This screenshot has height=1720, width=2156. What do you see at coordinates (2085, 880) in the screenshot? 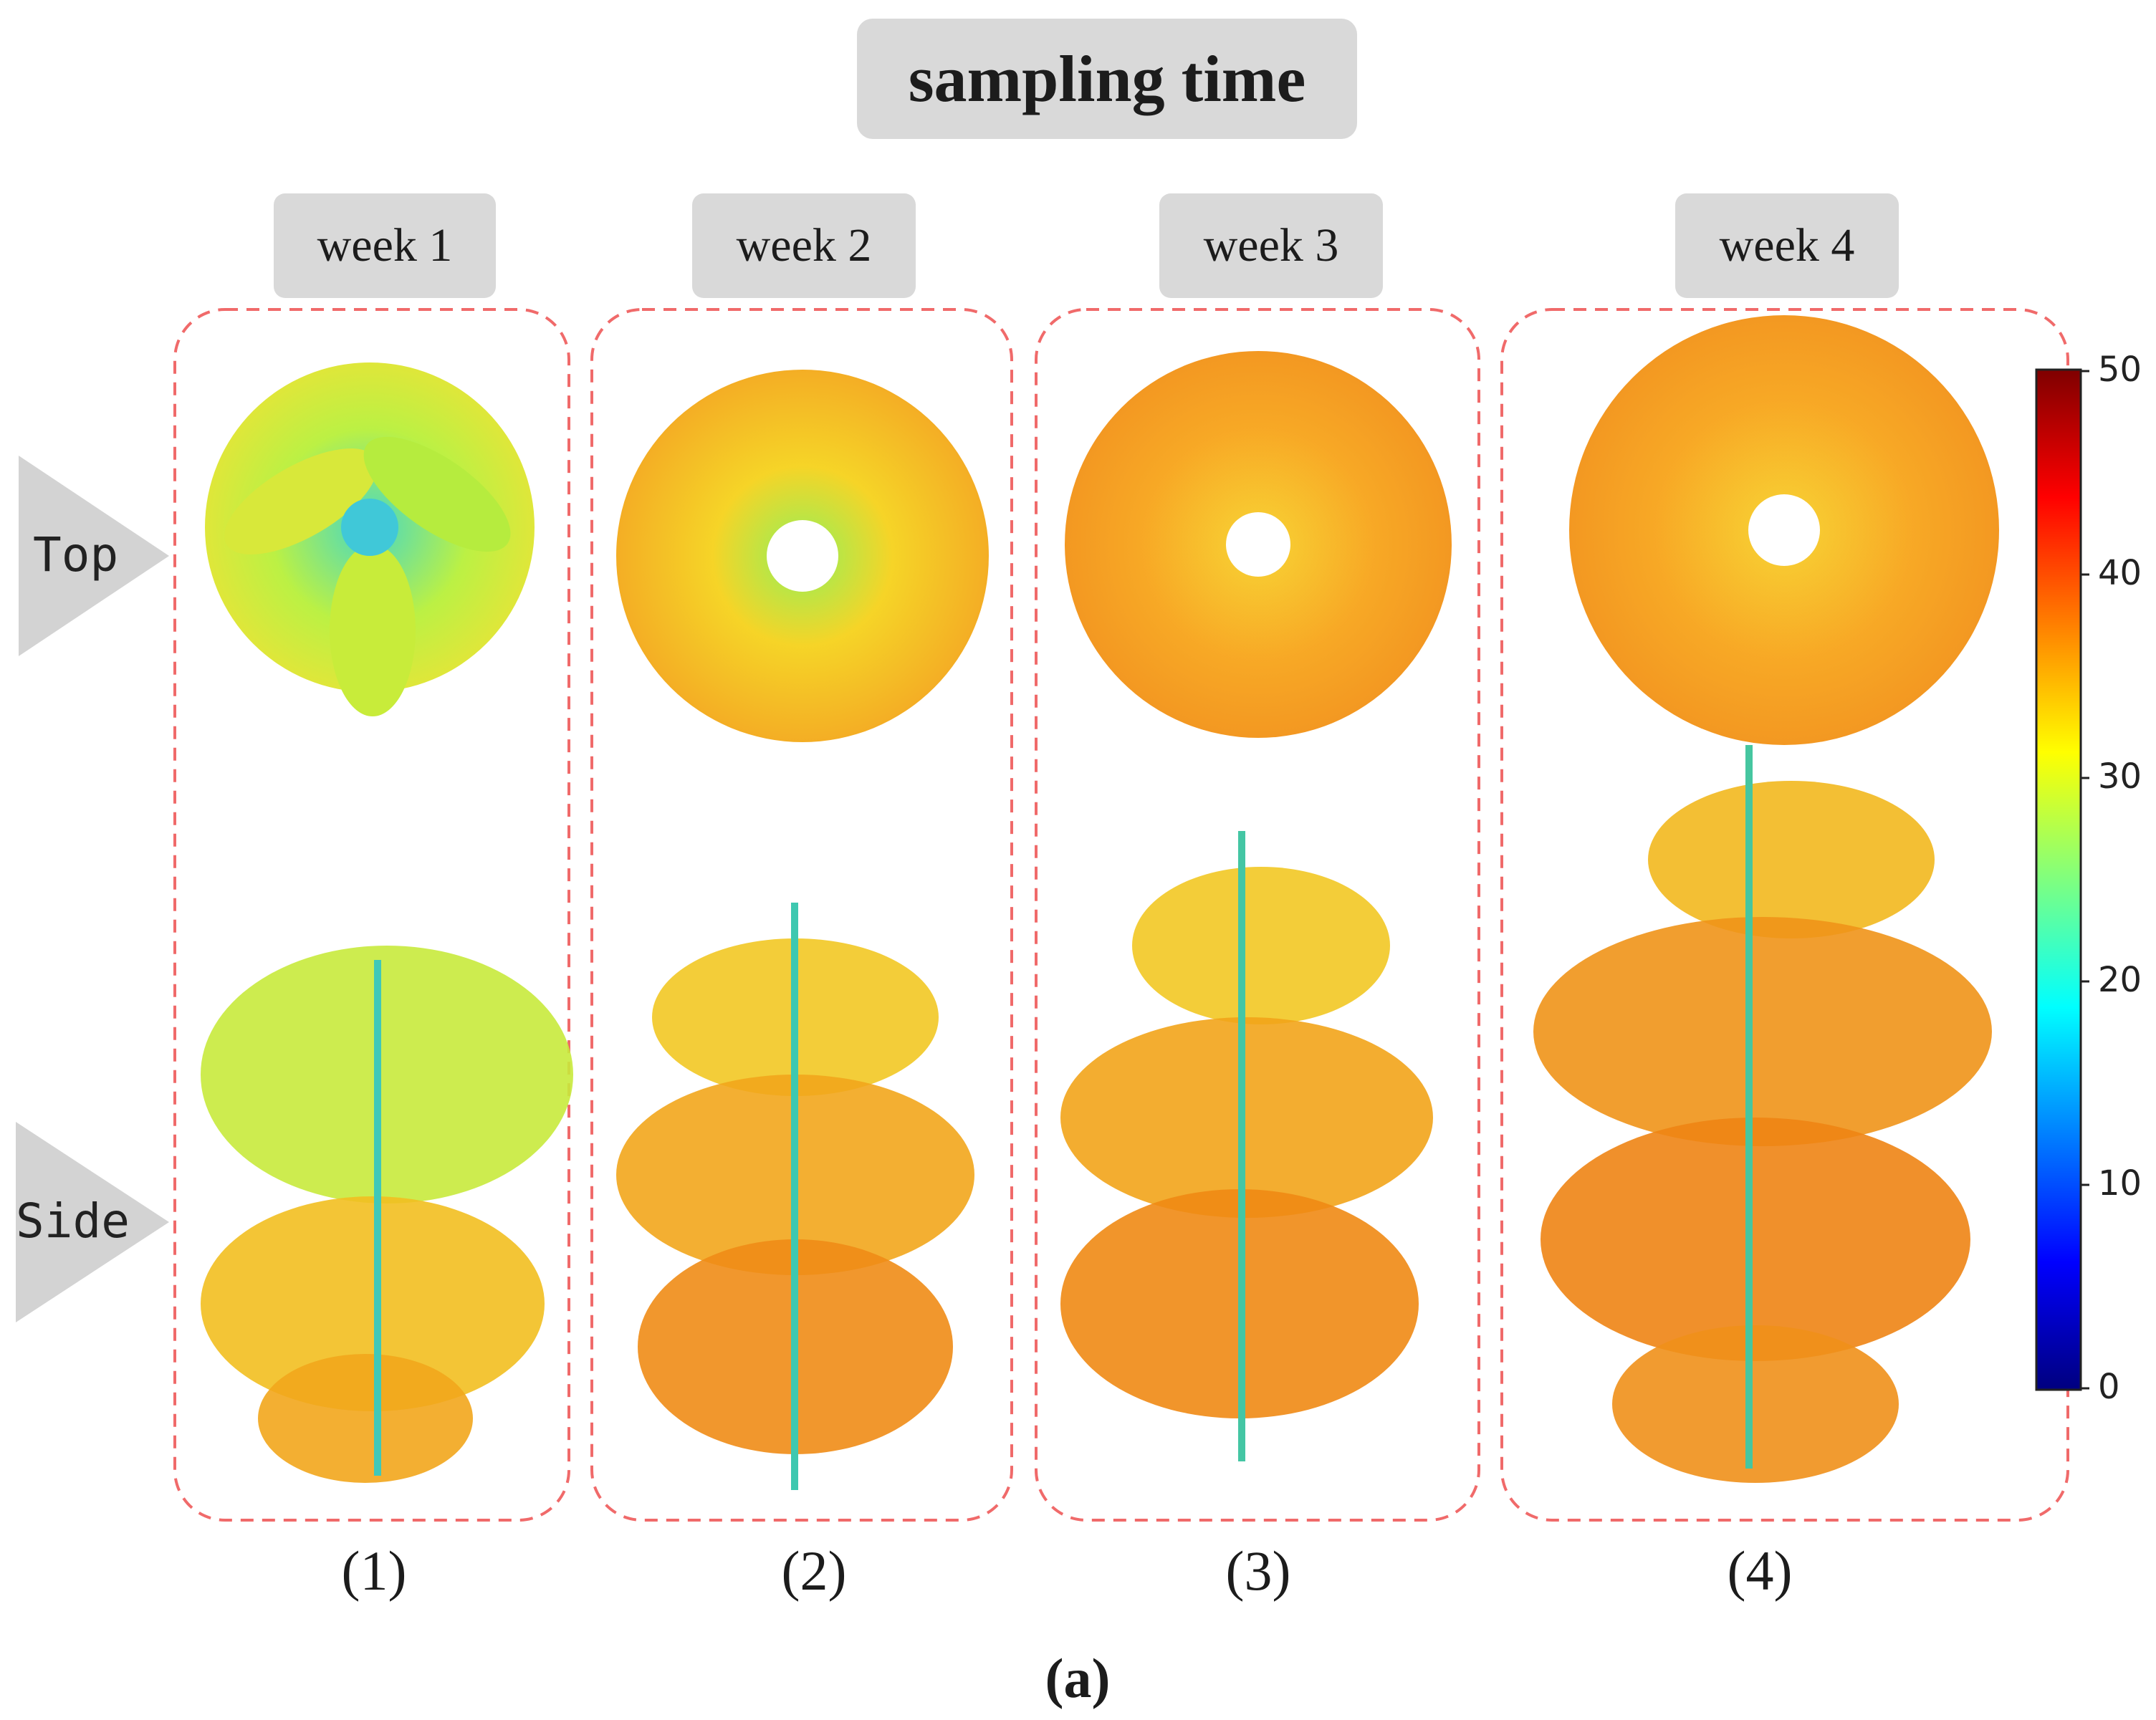
I see `colorbar-ticks` at bounding box center [2085, 880].